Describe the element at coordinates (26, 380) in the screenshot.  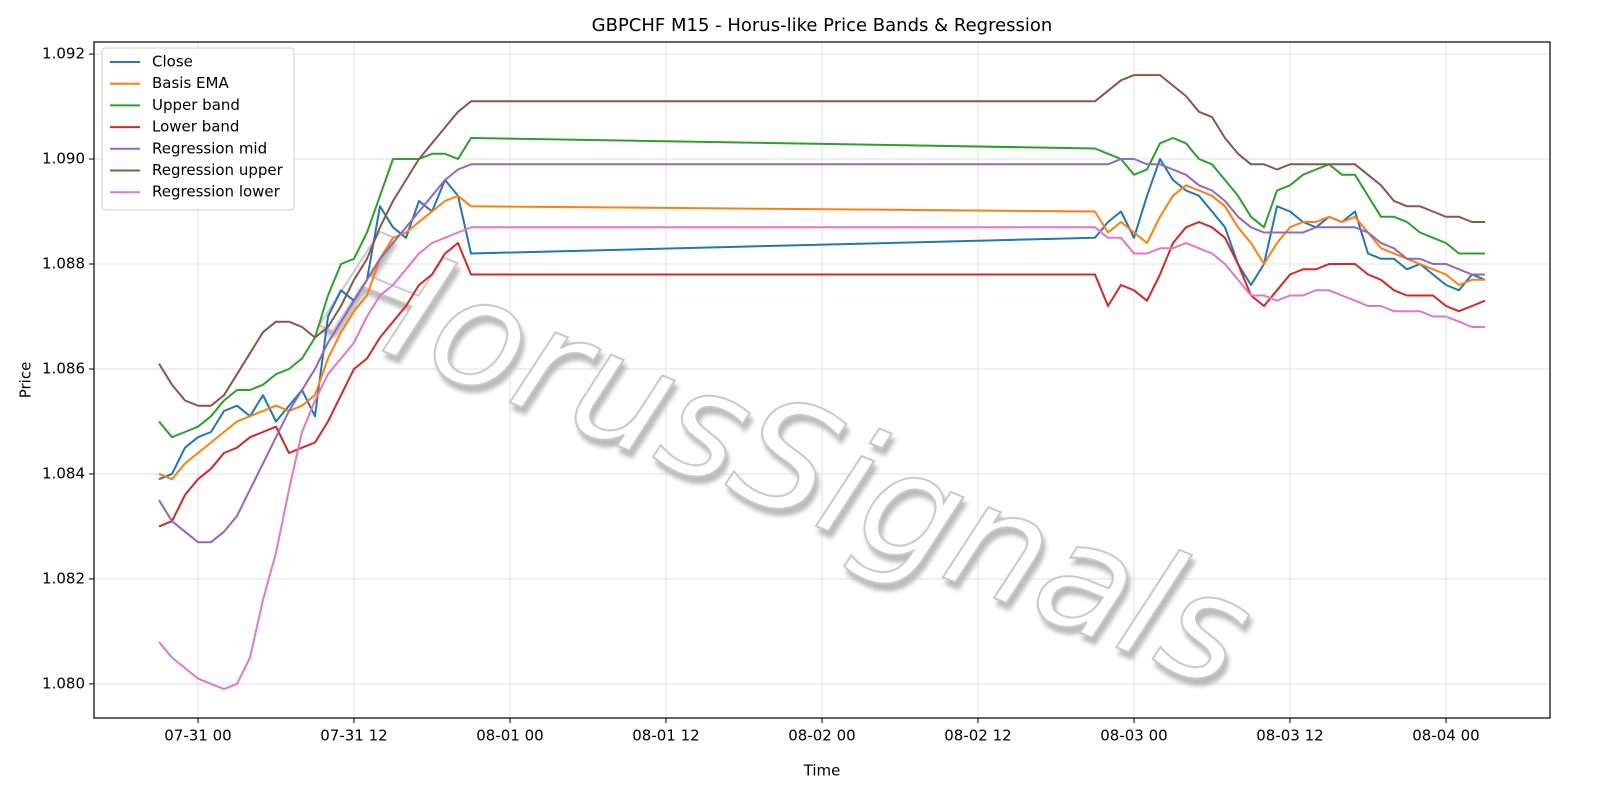
I see `y-axis-label: Price` at that location.